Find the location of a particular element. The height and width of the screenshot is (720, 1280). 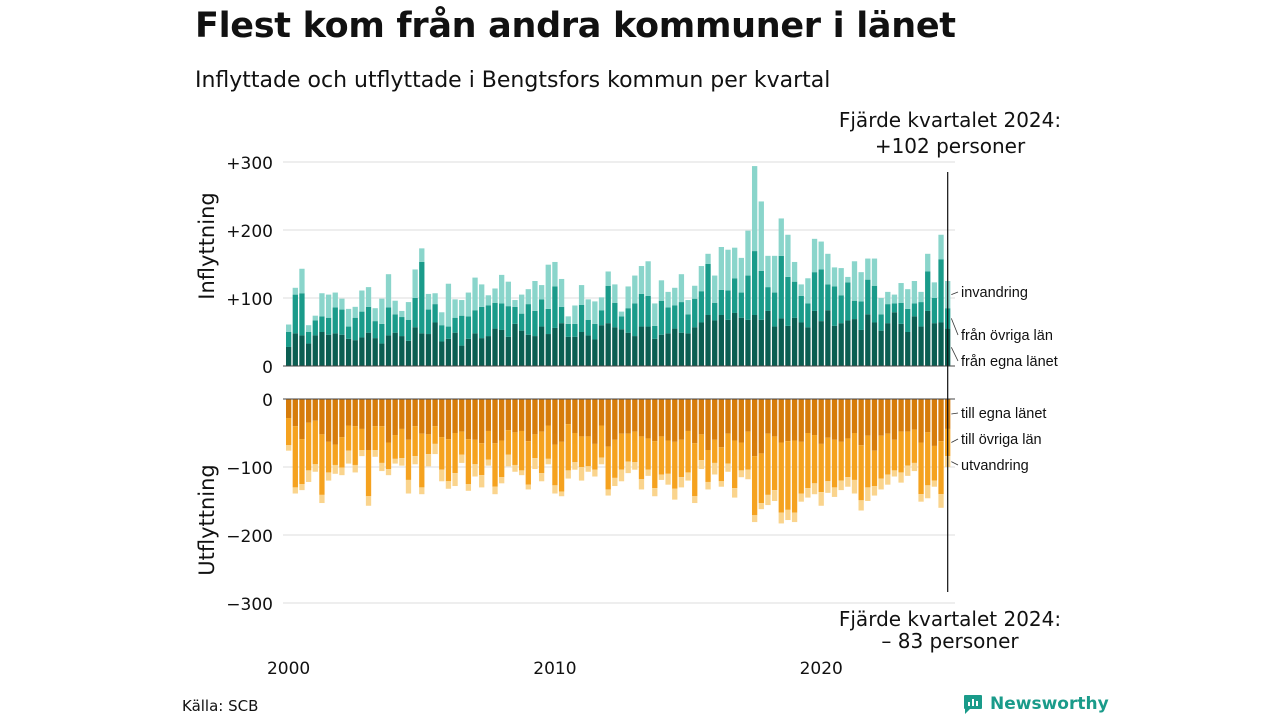

y-tick-label: +100 is located at coordinates (249, 300).